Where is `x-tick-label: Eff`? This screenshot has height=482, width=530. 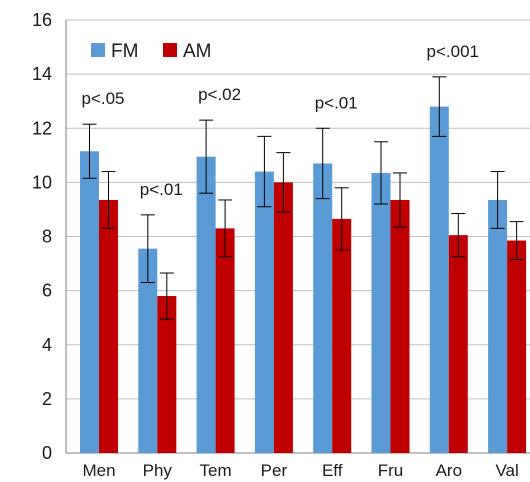
x-tick-label: Eff is located at coordinates (332, 470).